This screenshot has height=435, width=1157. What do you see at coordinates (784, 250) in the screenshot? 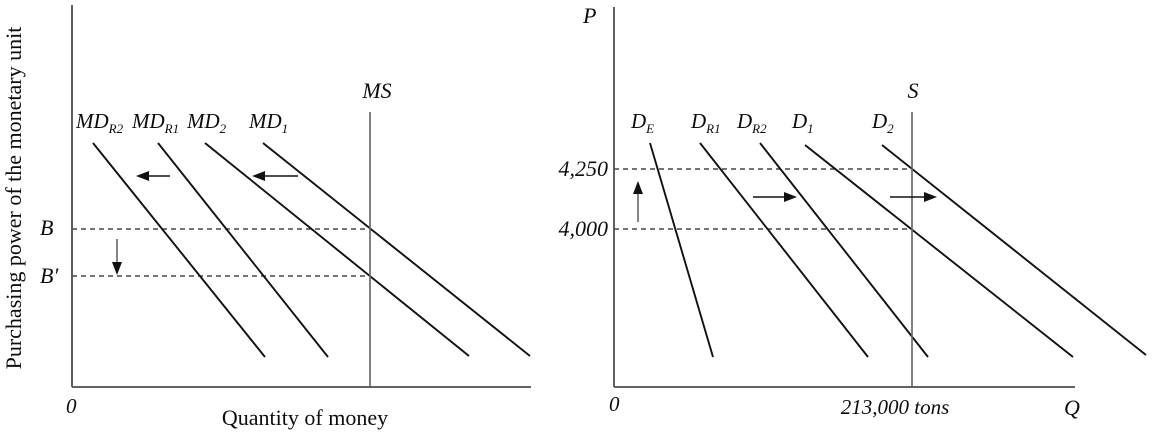
I see `commodity-market-curve-D_R1` at bounding box center [784, 250].